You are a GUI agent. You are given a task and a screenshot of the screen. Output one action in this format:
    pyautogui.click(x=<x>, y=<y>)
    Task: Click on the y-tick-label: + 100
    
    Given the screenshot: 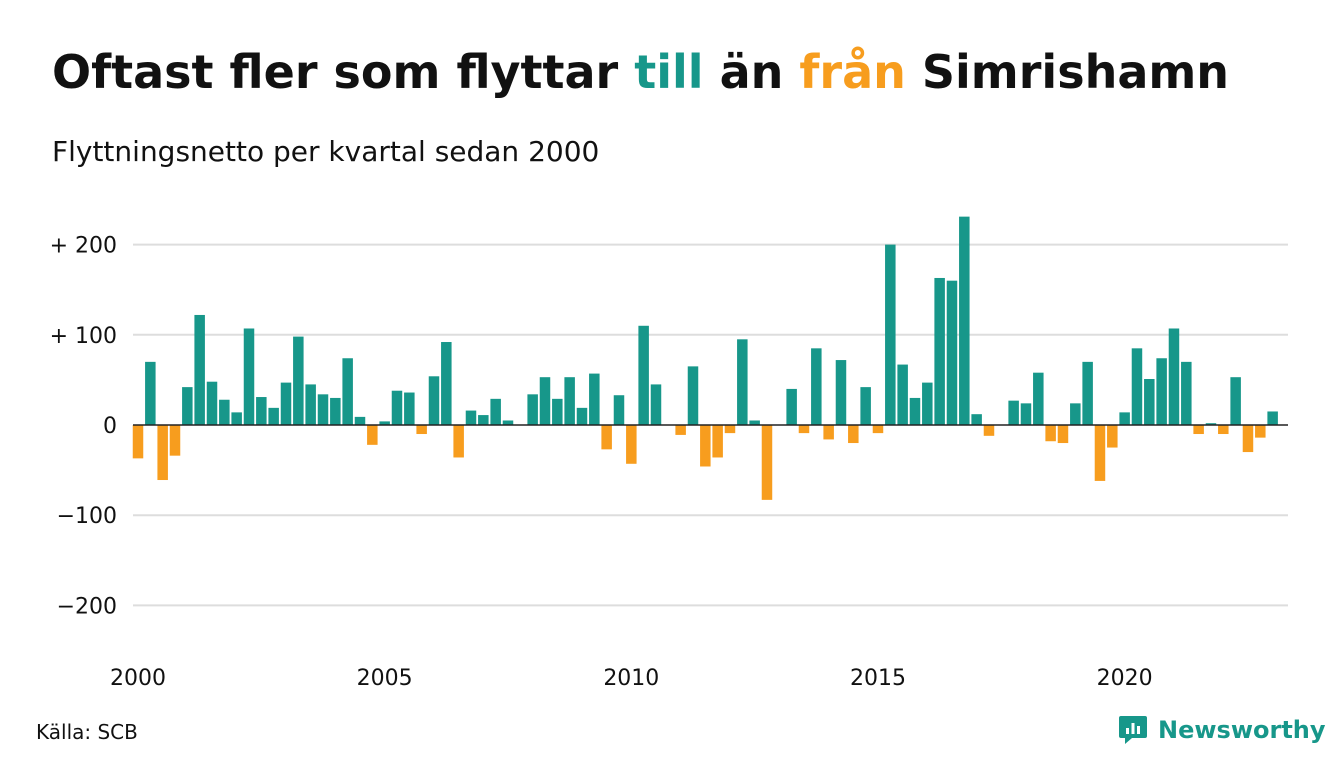 What is the action you would take?
    pyautogui.click(x=83, y=336)
    